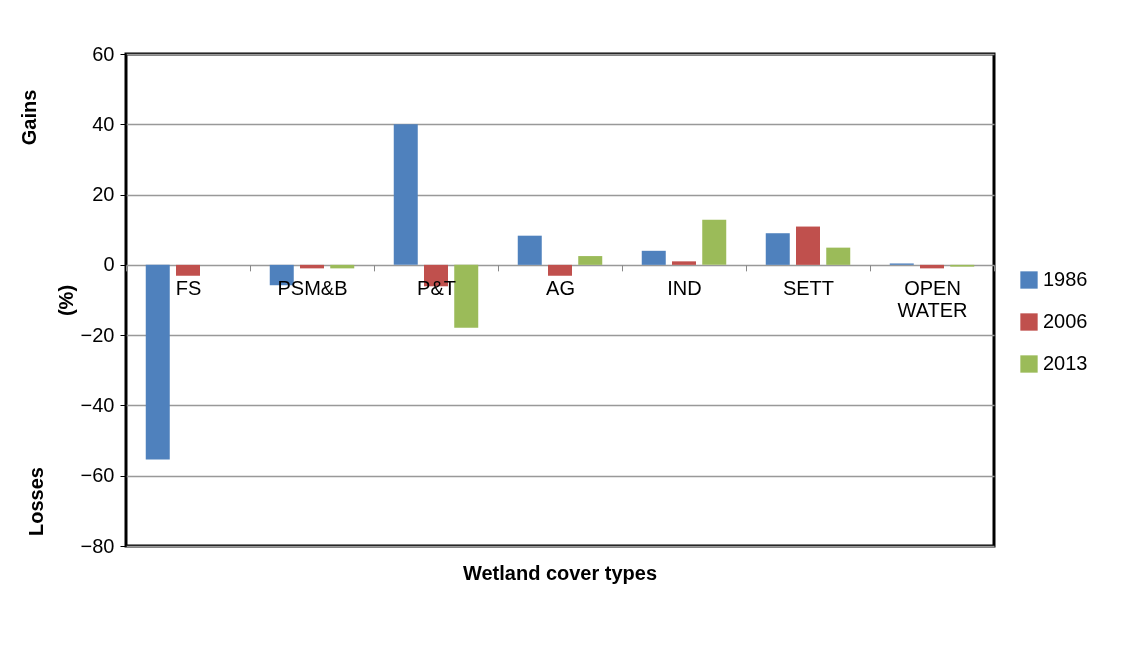 The image size is (1122, 659). What do you see at coordinates (97, 545) in the screenshot?
I see `y-tick-label: −80` at bounding box center [97, 545].